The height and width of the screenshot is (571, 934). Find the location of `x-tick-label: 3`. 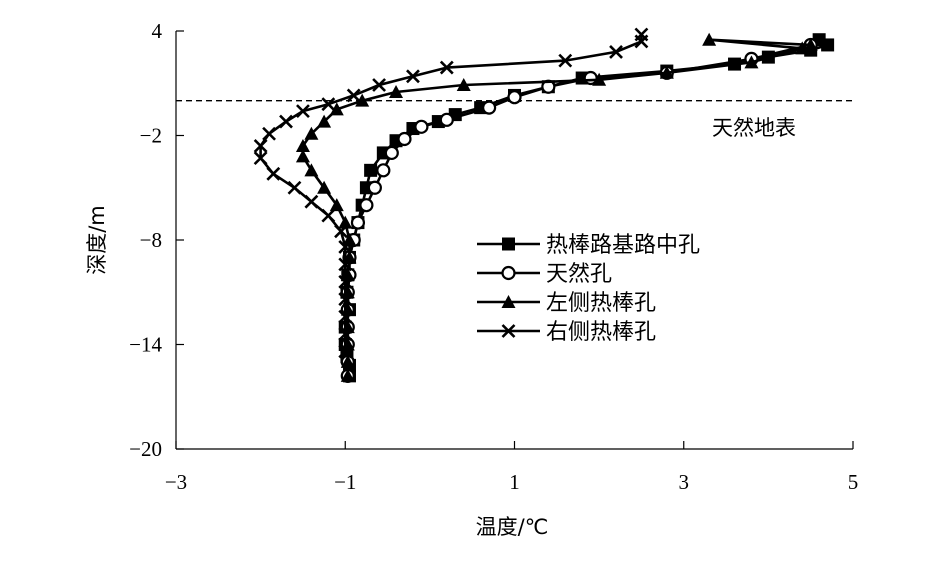

x-tick-label: 3 is located at coordinates (684, 482).